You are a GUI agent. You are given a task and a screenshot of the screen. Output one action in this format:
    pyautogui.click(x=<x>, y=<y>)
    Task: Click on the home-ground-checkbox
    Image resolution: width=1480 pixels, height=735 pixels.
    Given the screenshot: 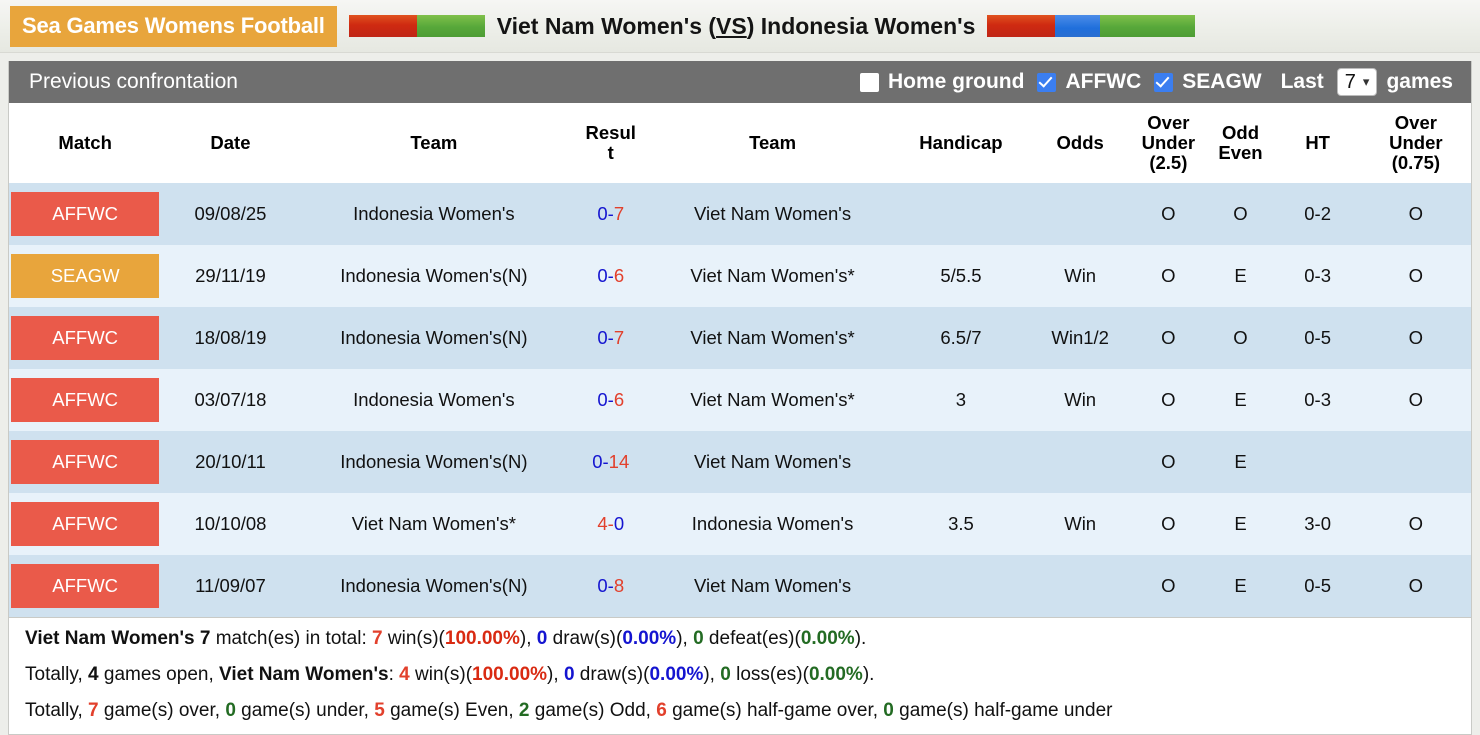 What is the action you would take?
    pyautogui.click(x=869, y=82)
    